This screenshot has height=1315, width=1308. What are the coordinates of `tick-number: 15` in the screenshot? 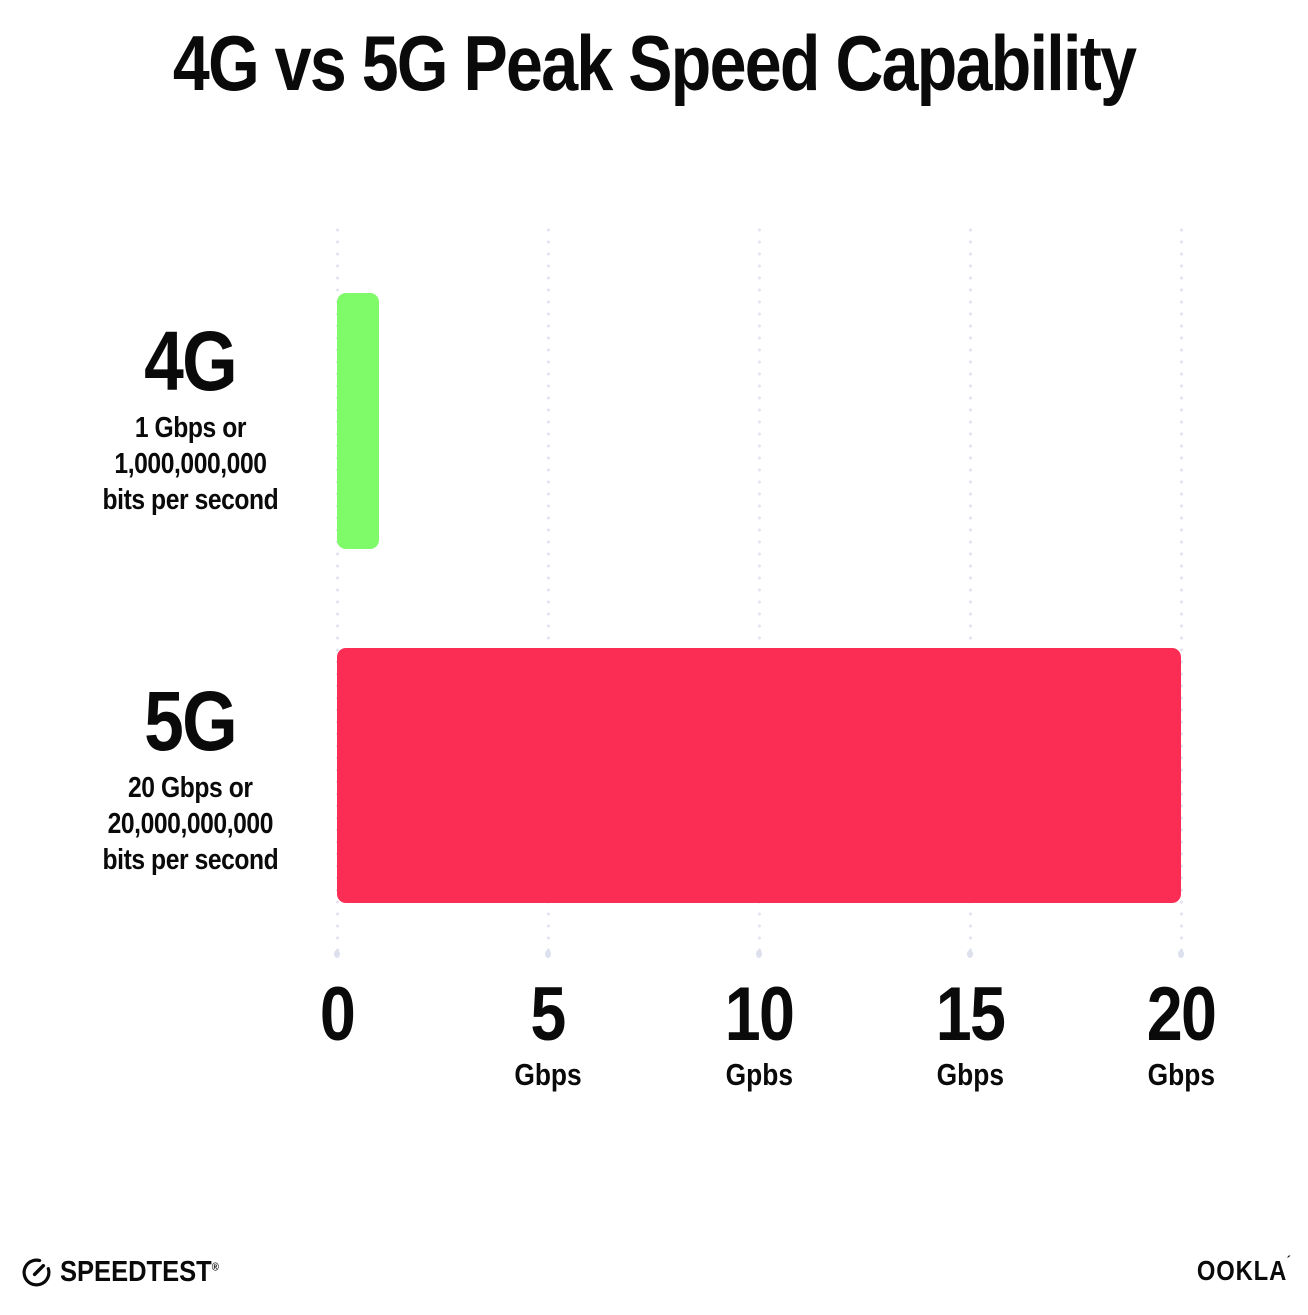 It's located at (970, 1014).